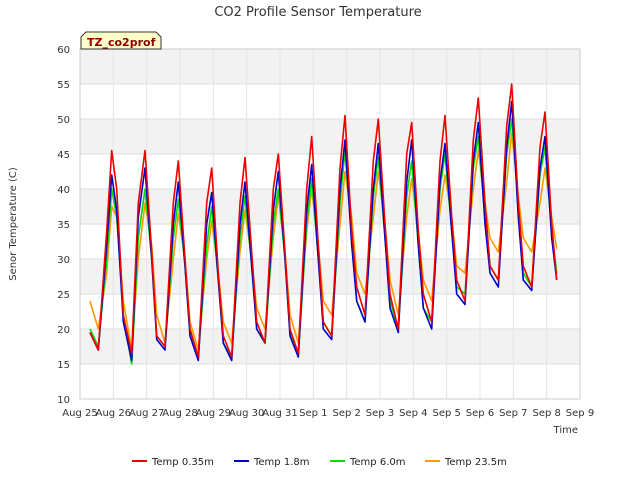  I want to click on legend-label: Temp 23.5m, so click(475, 462).